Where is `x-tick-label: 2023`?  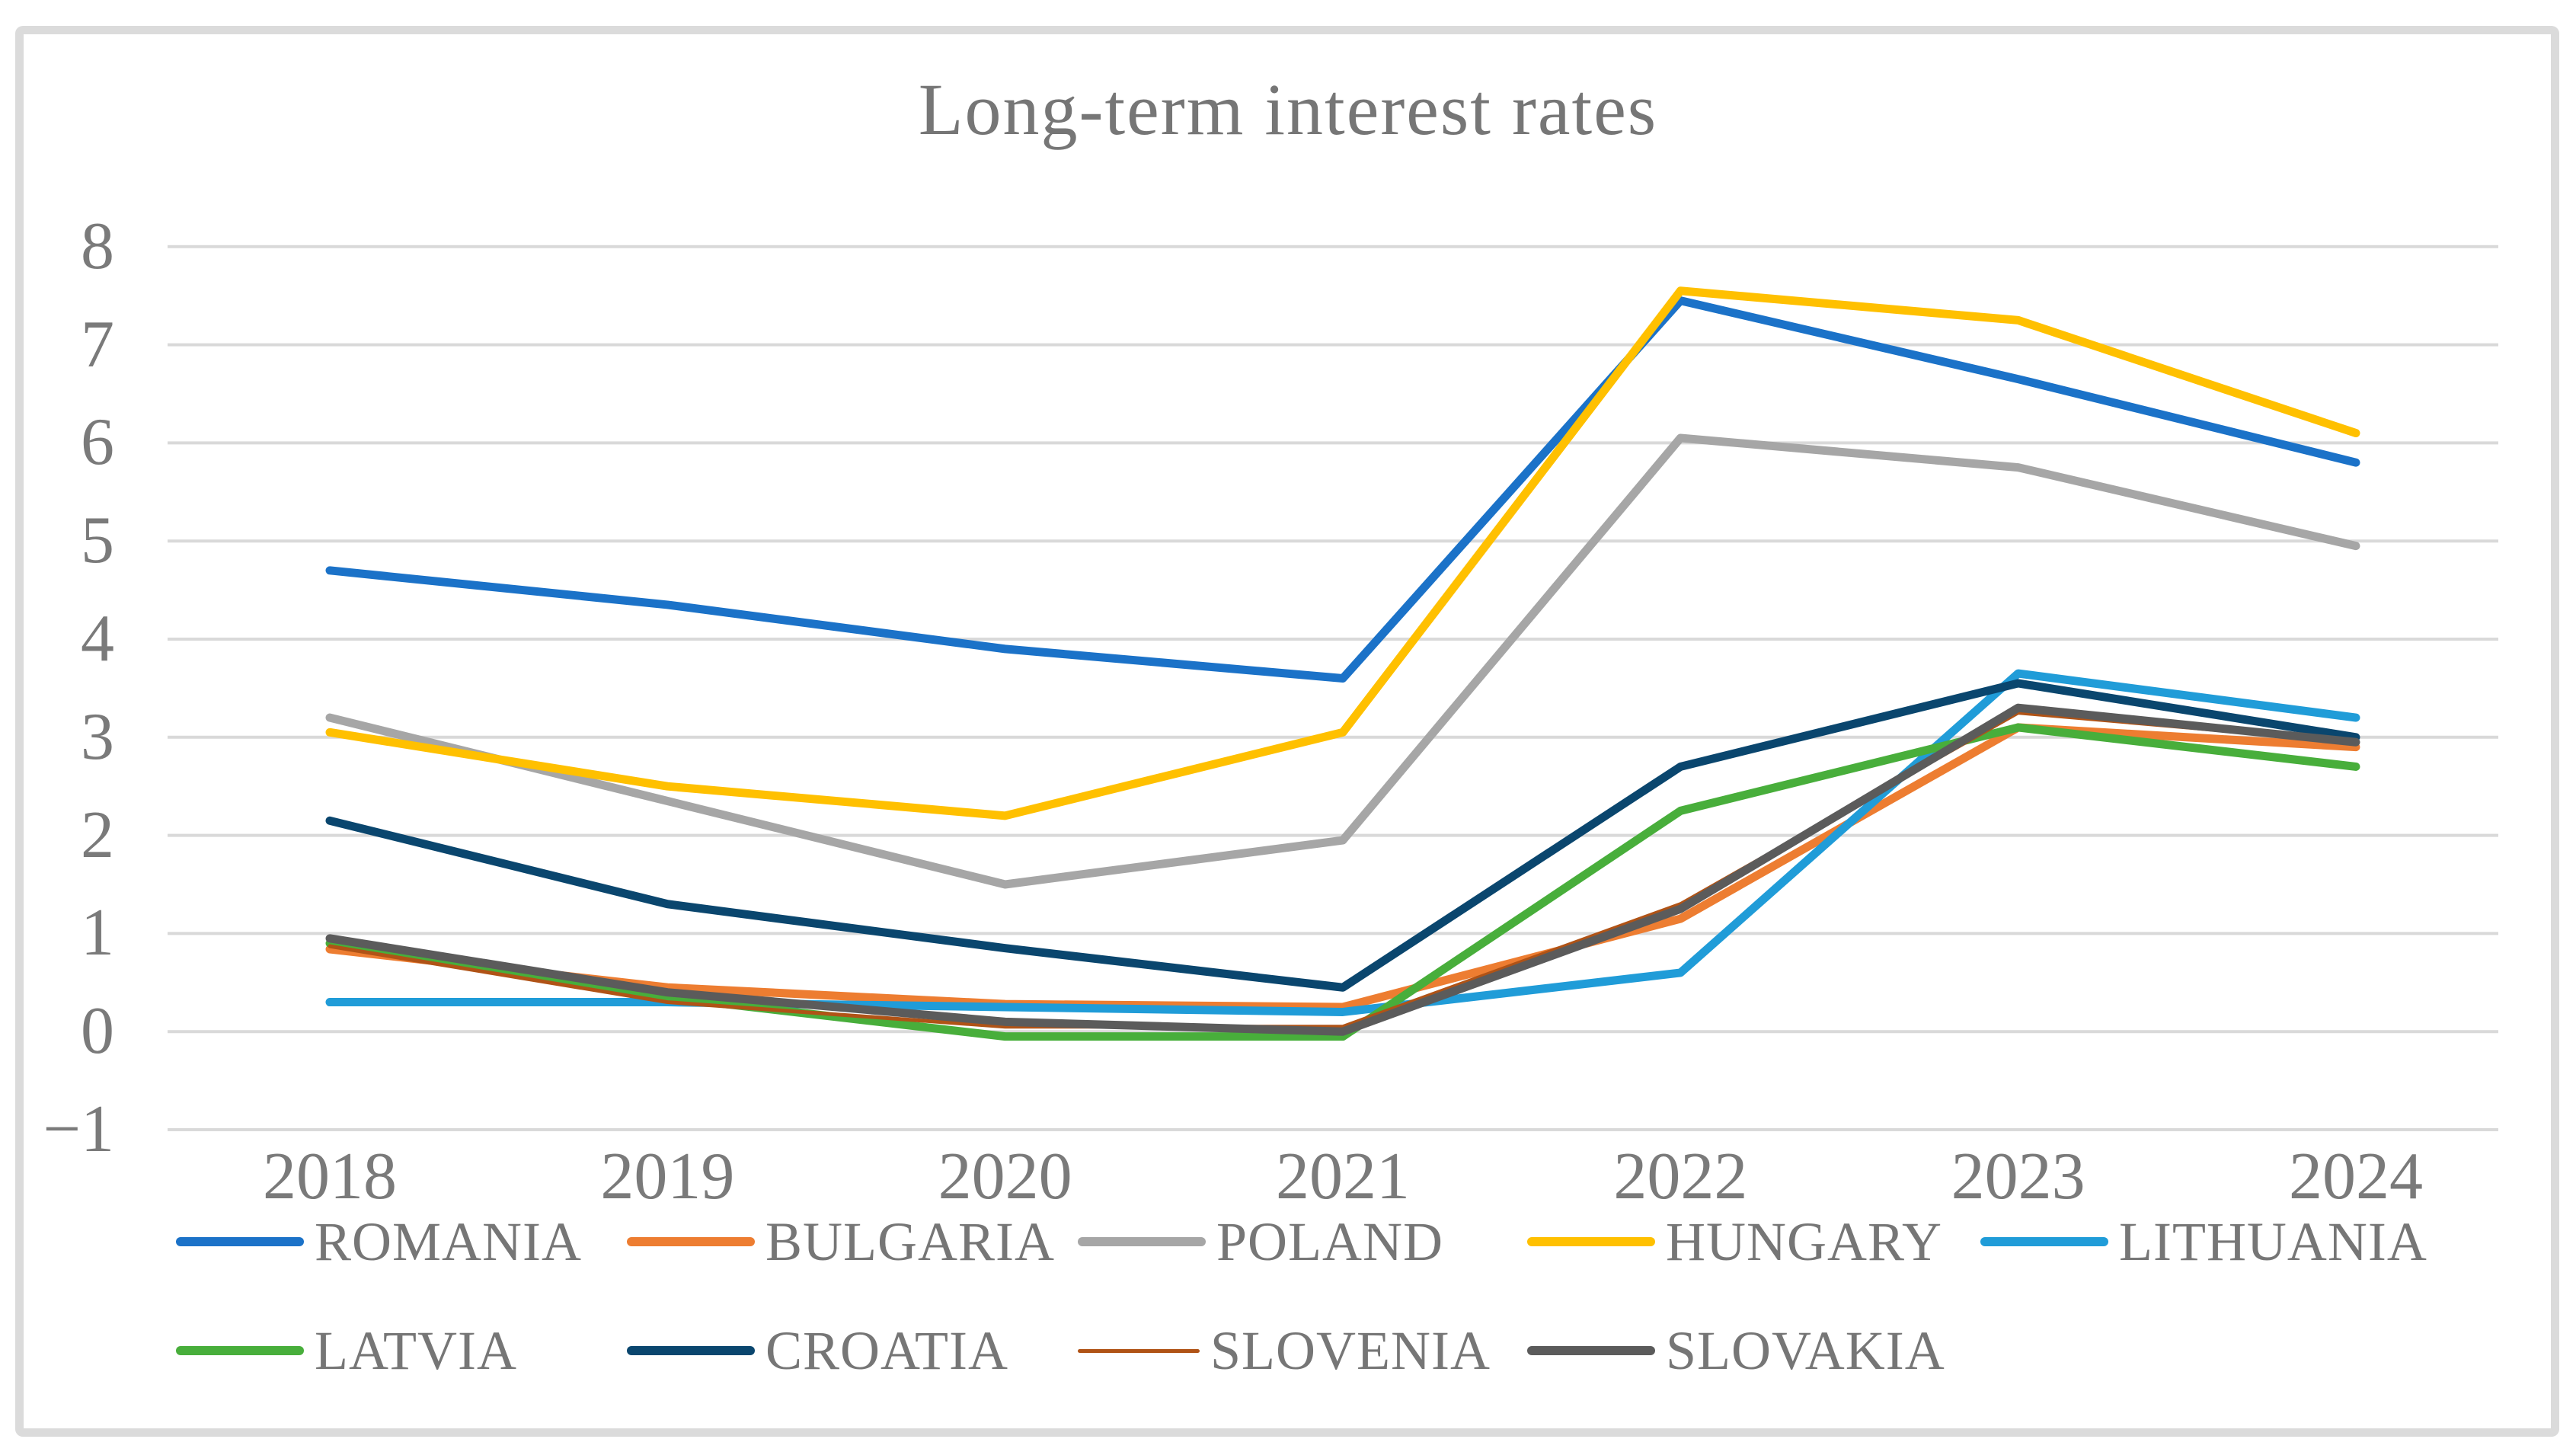
x-tick-label: 2023 is located at coordinates (2018, 1177).